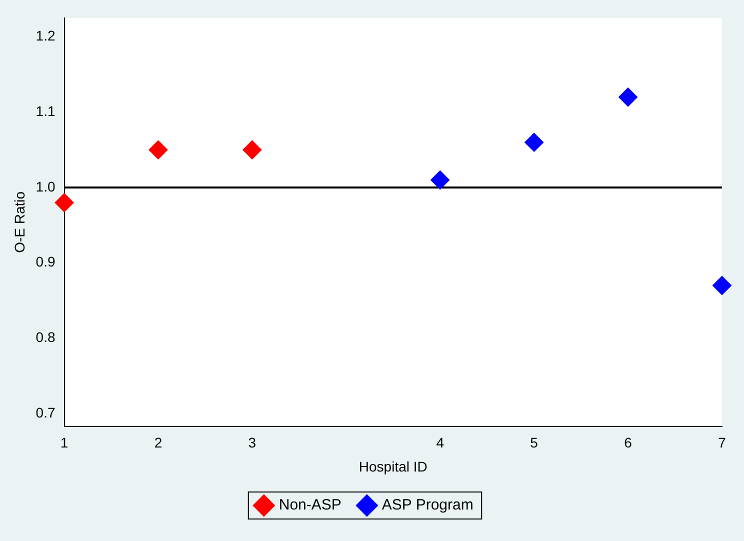 This screenshot has width=744, height=541. What do you see at coordinates (628, 442) in the screenshot?
I see `x-tick-label: 6` at bounding box center [628, 442].